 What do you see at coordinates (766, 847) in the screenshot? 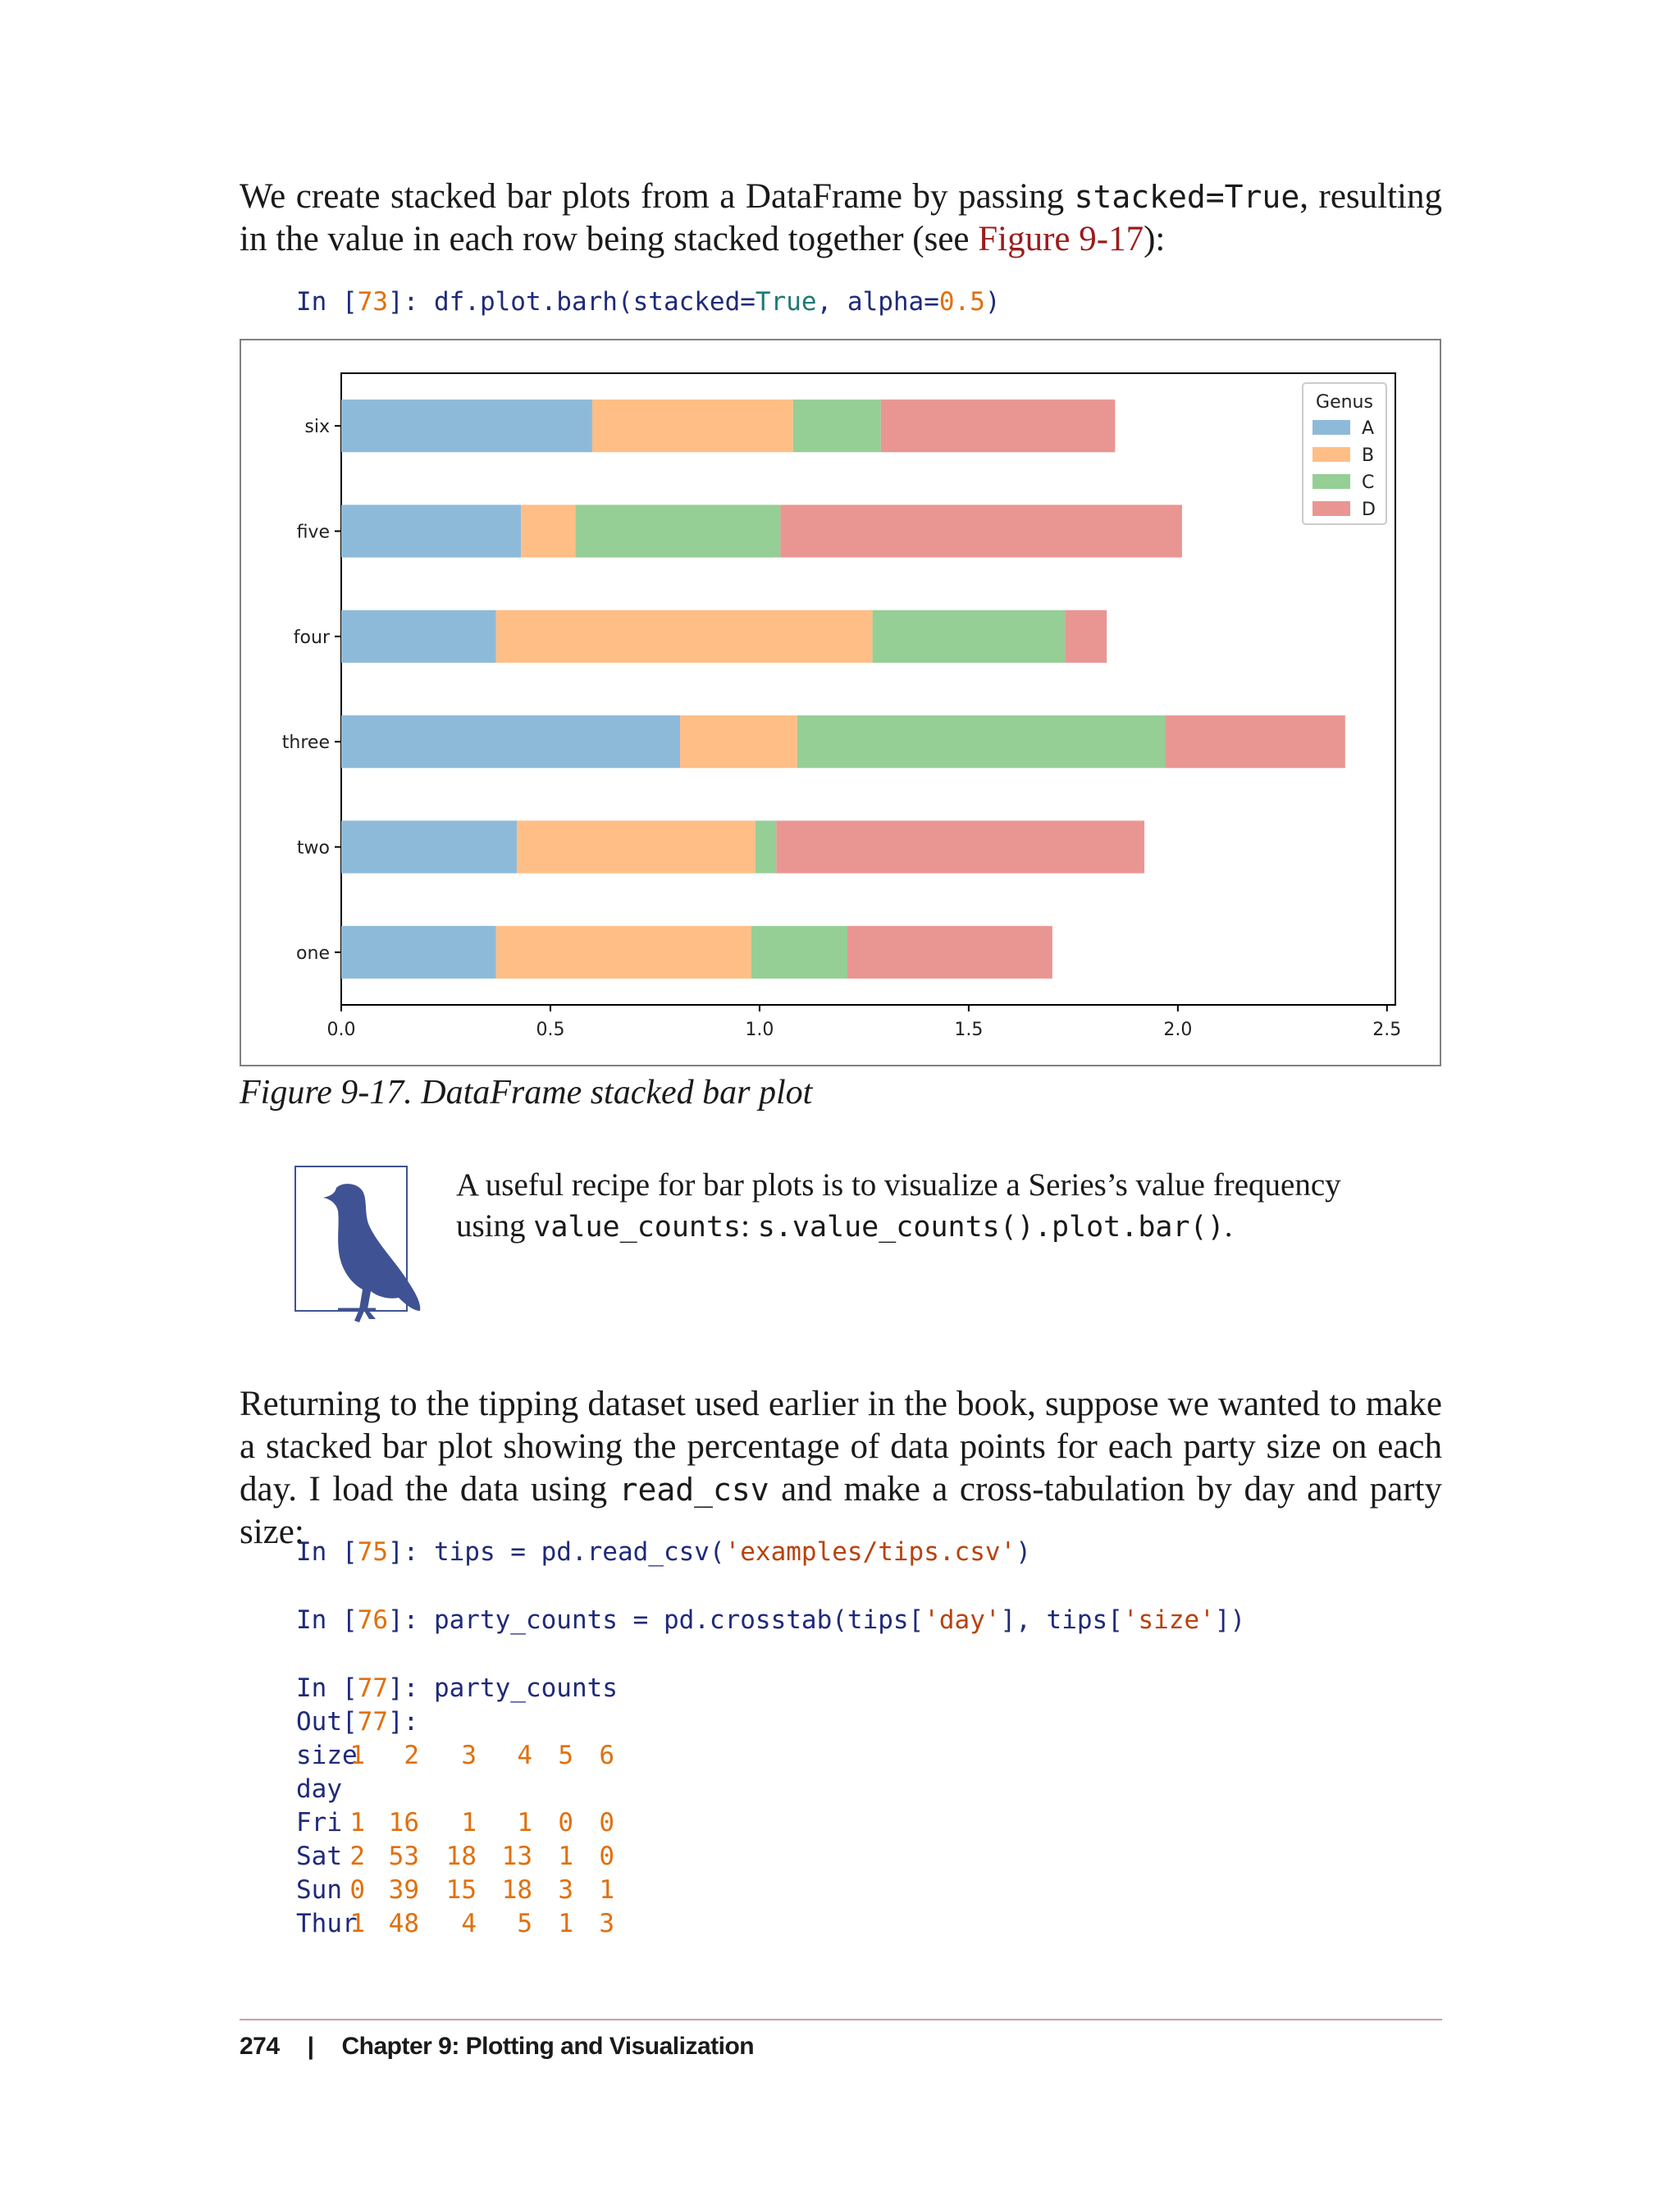
I see `bar-two-C` at bounding box center [766, 847].